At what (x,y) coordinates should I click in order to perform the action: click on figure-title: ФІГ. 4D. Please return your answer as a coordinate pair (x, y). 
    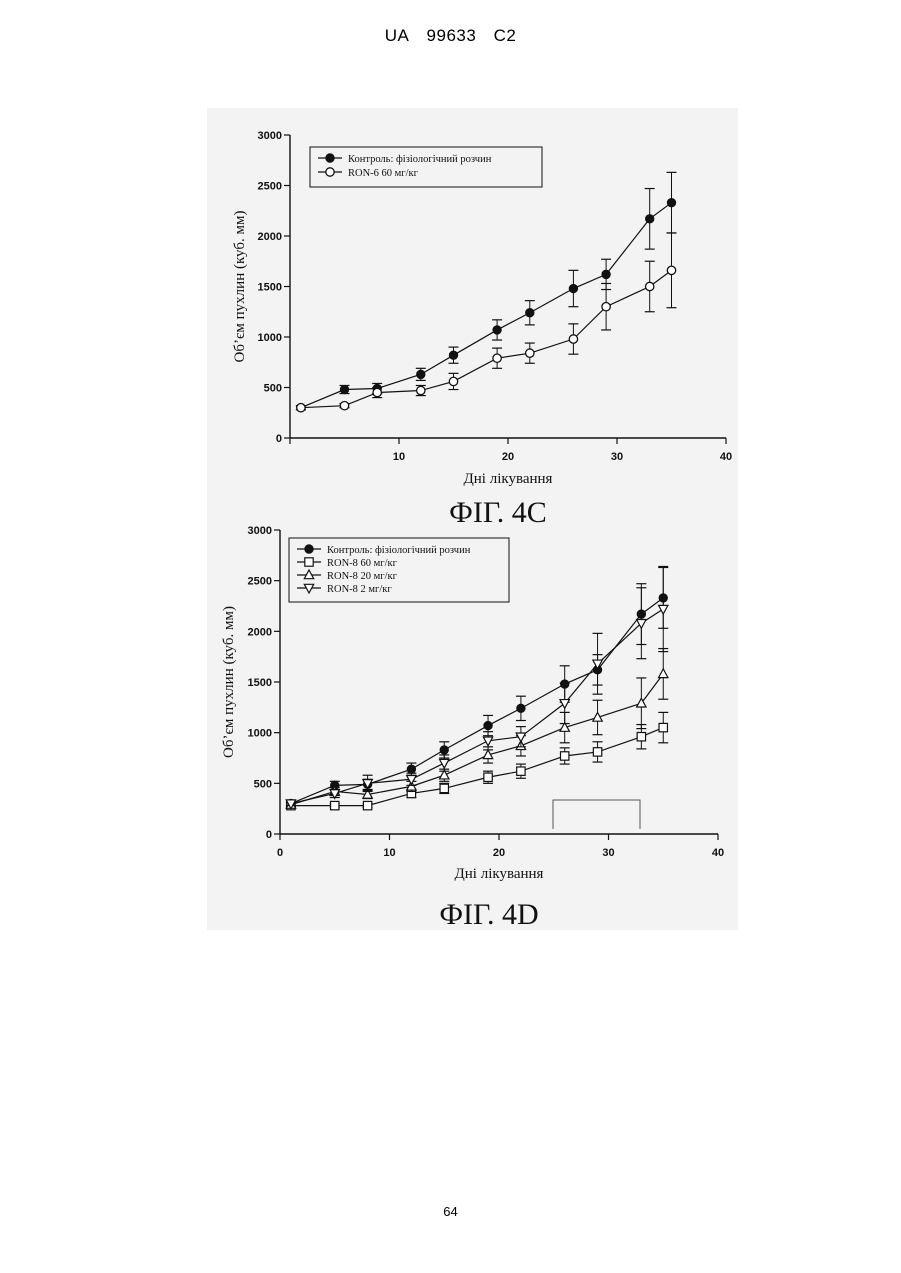
    Looking at the image, I should click on (488, 914).